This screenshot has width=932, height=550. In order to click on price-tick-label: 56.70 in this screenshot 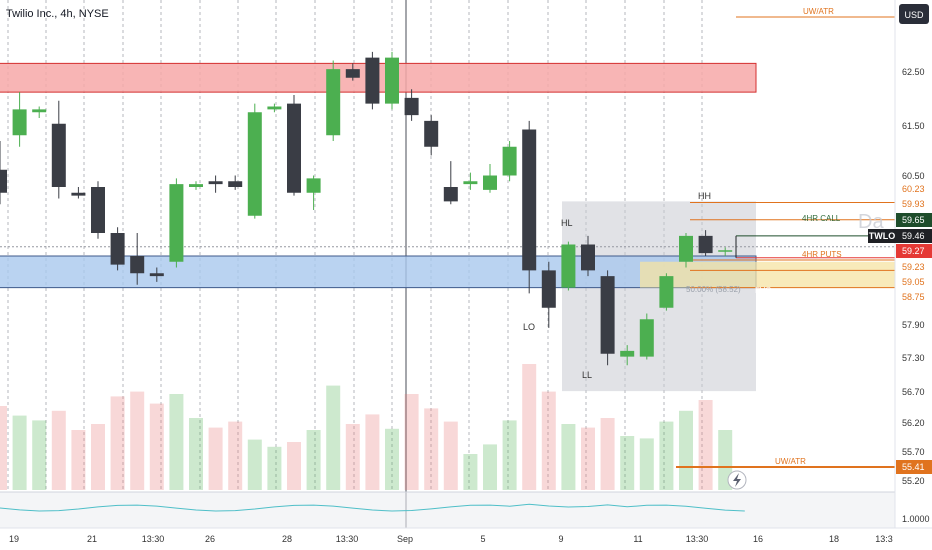, I will do `click(913, 392)`.